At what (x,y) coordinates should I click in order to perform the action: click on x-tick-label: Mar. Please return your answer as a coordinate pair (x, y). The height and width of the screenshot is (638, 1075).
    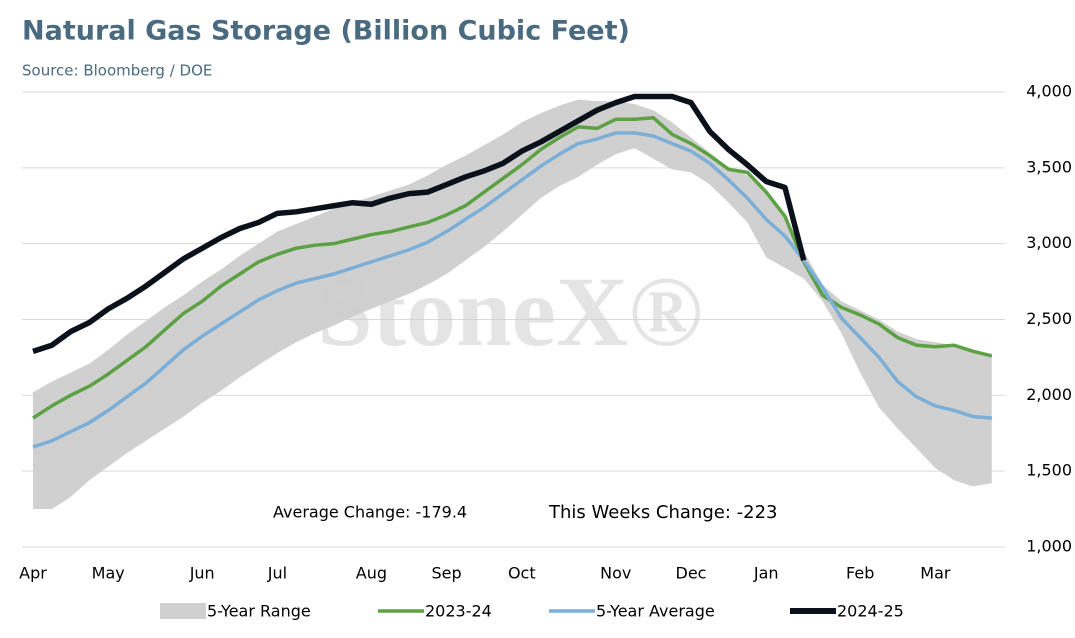
    Looking at the image, I should click on (935, 573).